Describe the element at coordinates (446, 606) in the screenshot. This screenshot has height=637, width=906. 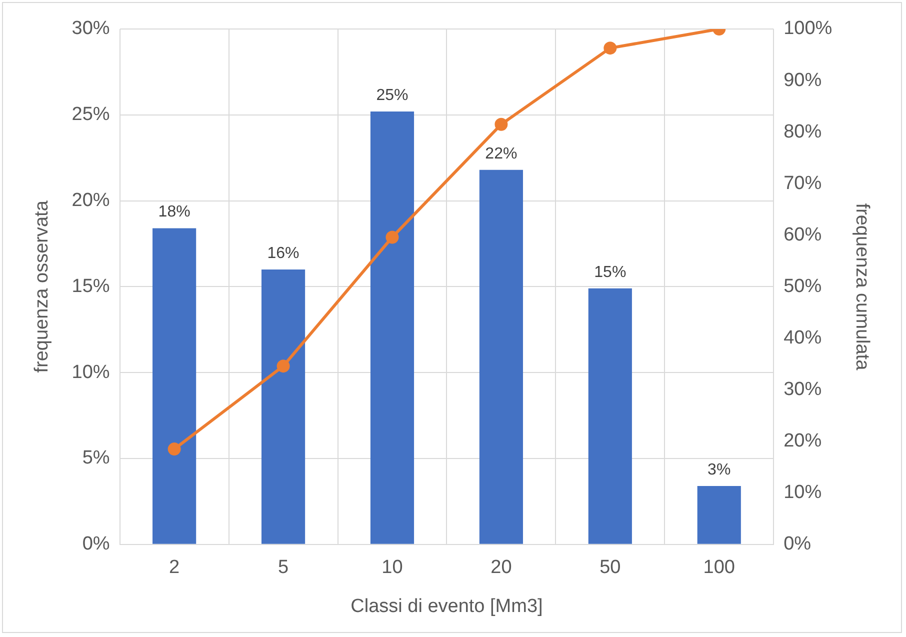
I see `x-axis-title: Classi di evento [Mm3]` at that location.